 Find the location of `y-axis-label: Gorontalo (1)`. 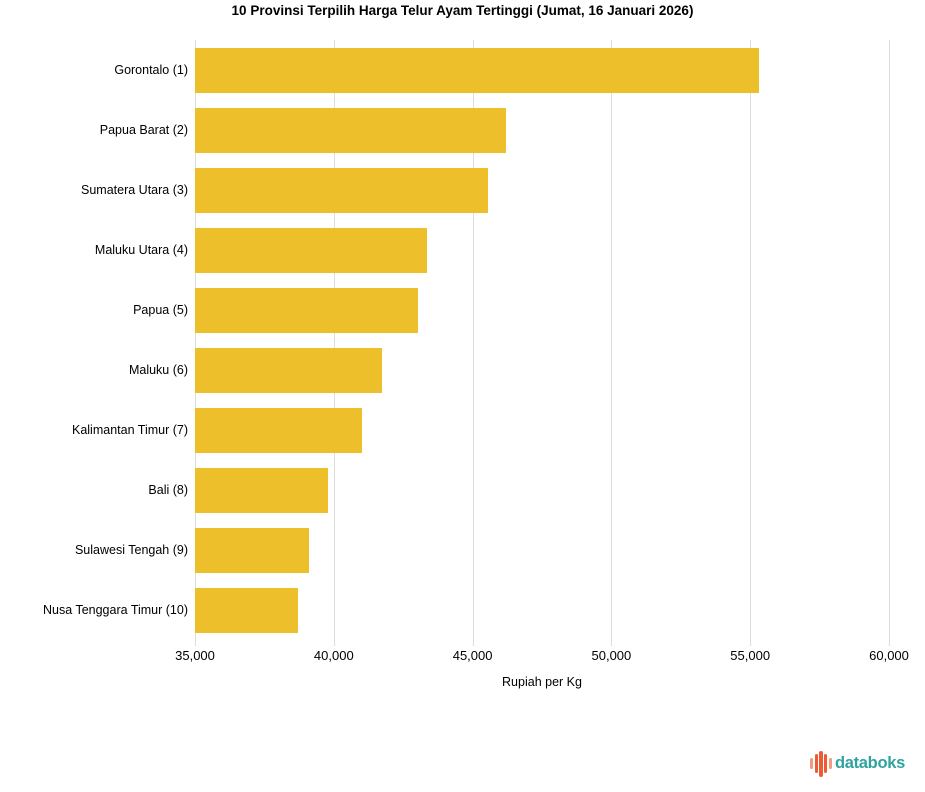

y-axis-label: Gorontalo (1) is located at coordinates (151, 70).